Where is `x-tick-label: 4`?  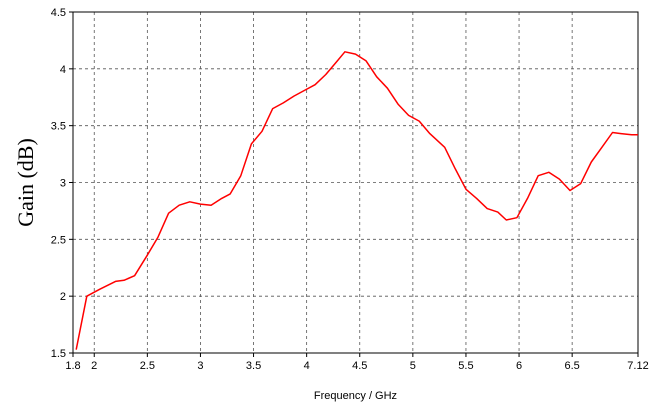 x-tick-label: 4 is located at coordinates (307, 366).